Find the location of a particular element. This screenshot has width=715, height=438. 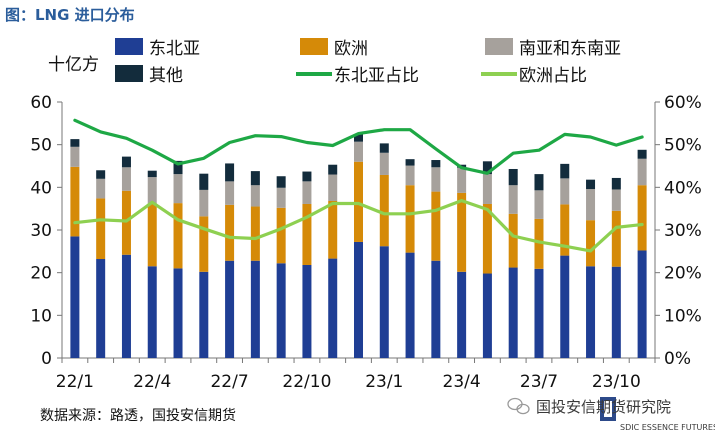

legend-label: 其他 is located at coordinates (166, 76).